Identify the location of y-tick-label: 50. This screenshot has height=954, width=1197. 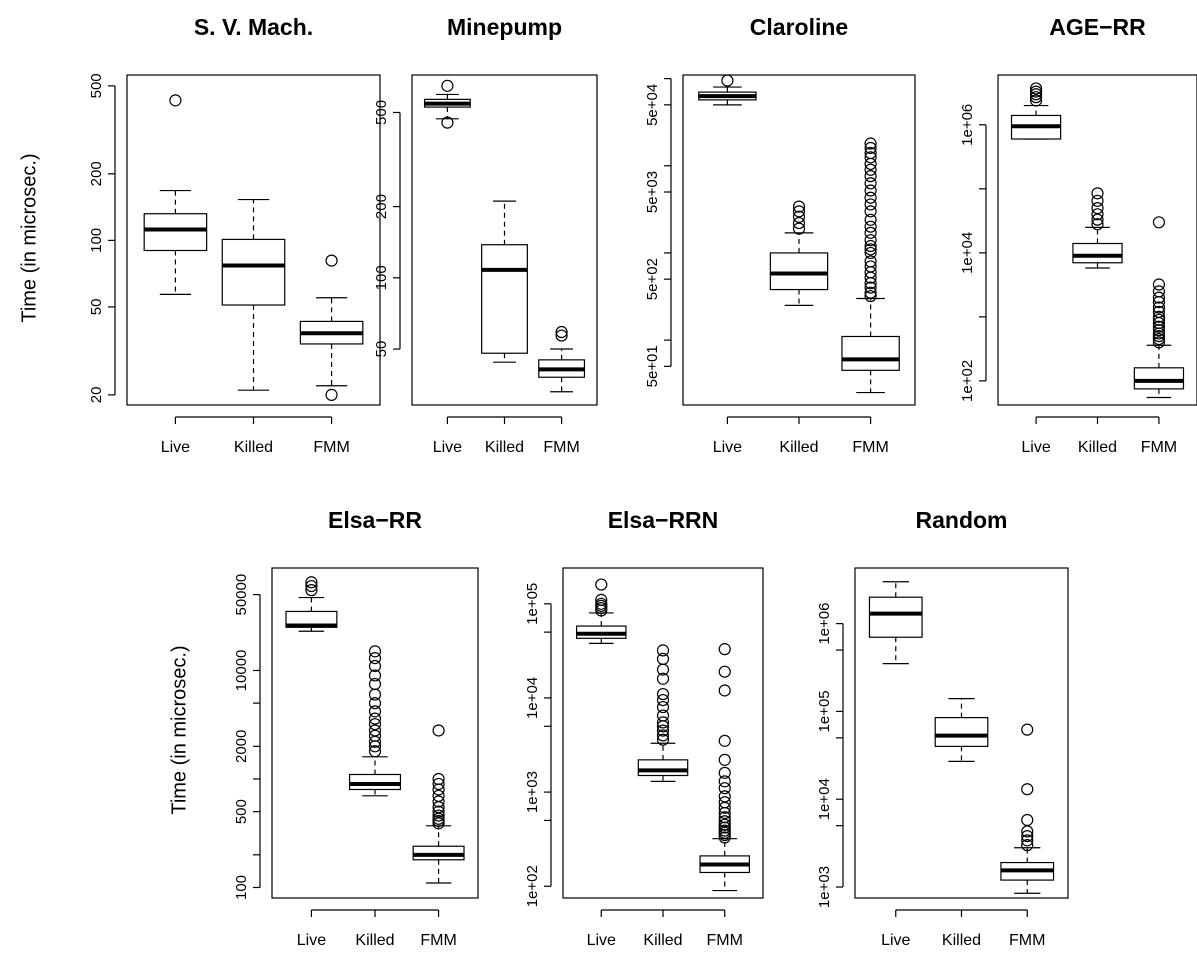
(96, 307).